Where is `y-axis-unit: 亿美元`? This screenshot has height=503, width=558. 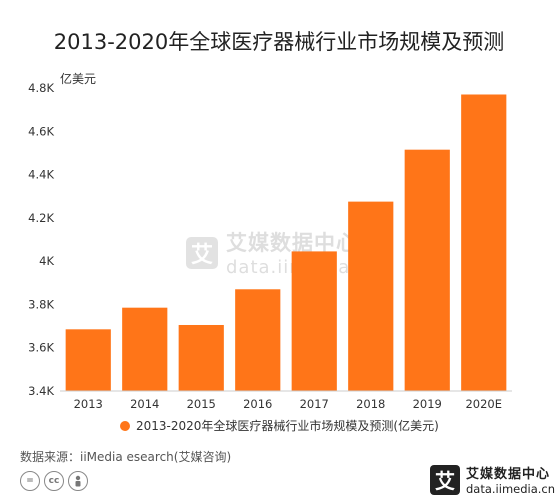
y-axis-unit: 亿美元 is located at coordinates (78, 79).